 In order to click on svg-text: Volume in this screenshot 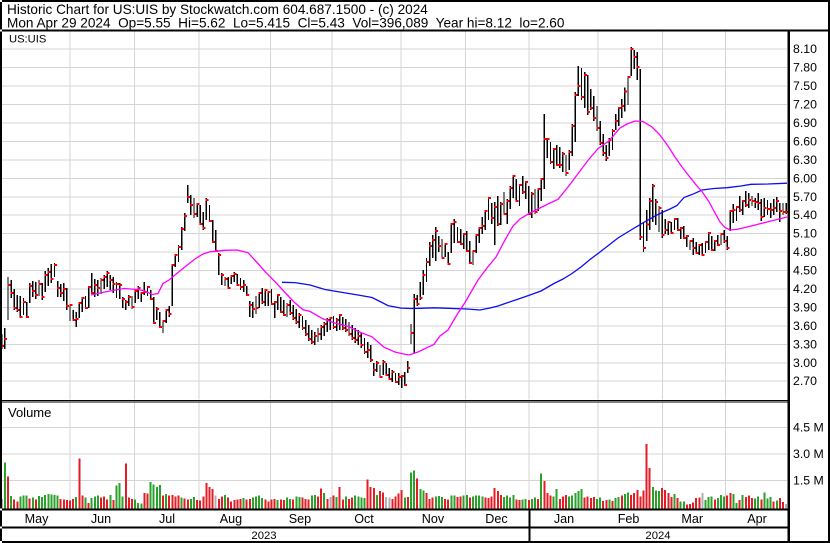, I will do `click(29, 412)`.